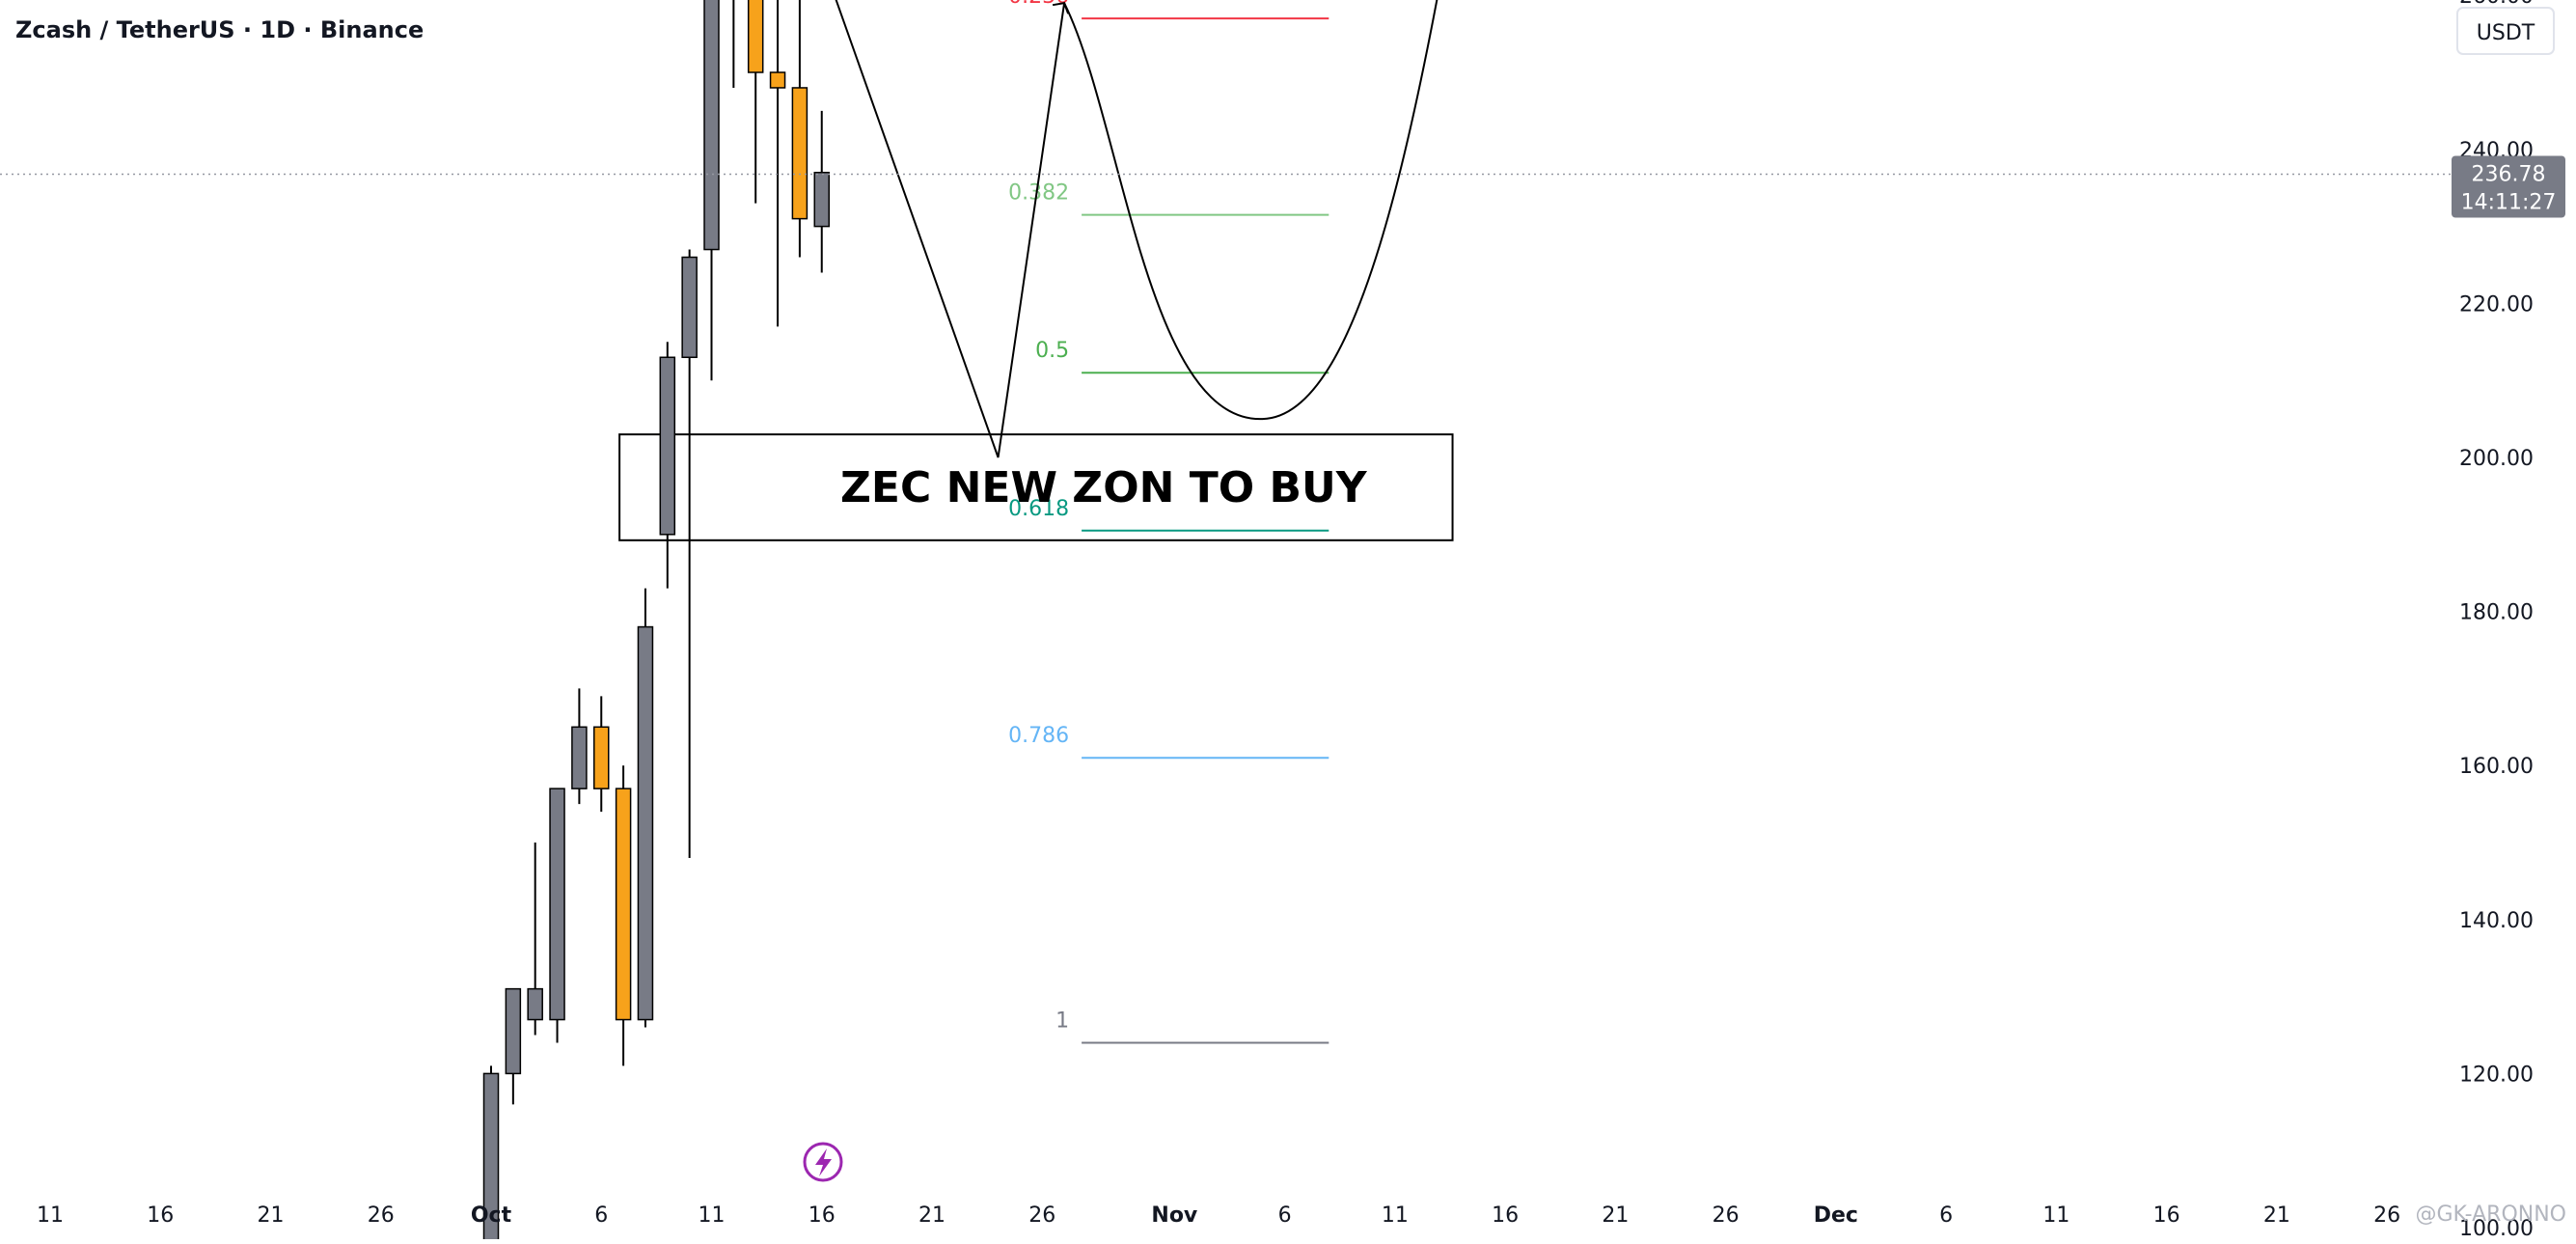 The height and width of the screenshot is (1244, 2576). What do you see at coordinates (656, 622) in the screenshot?
I see `candles-layer` at bounding box center [656, 622].